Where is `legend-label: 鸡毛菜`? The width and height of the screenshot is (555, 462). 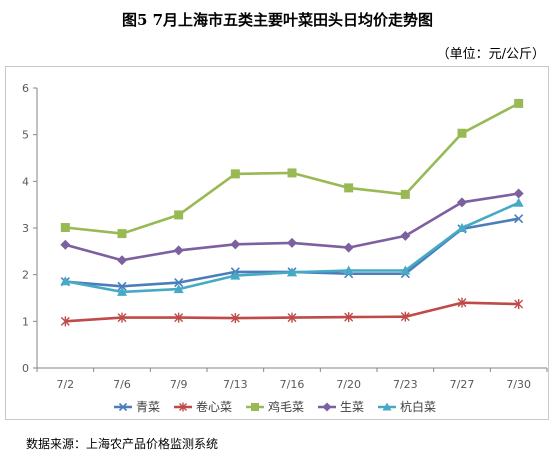
legend-label: 鸡毛菜 is located at coordinates (286, 406).